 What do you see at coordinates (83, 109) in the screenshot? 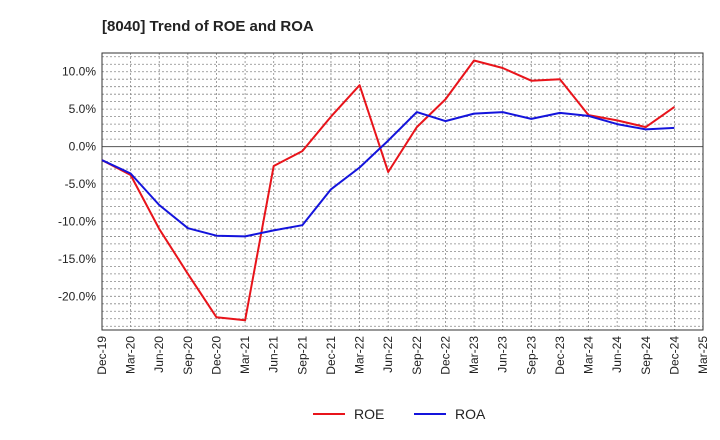
I see `y-tick-label: 5.0%` at bounding box center [83, 109].